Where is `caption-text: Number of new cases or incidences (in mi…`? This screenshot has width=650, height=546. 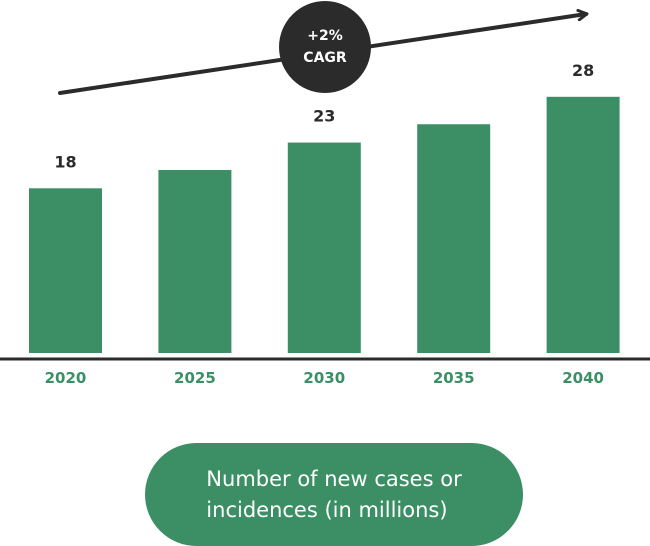
caption-text: Number of new cases or incidences (in mi… is located at coordinates (334, 494).